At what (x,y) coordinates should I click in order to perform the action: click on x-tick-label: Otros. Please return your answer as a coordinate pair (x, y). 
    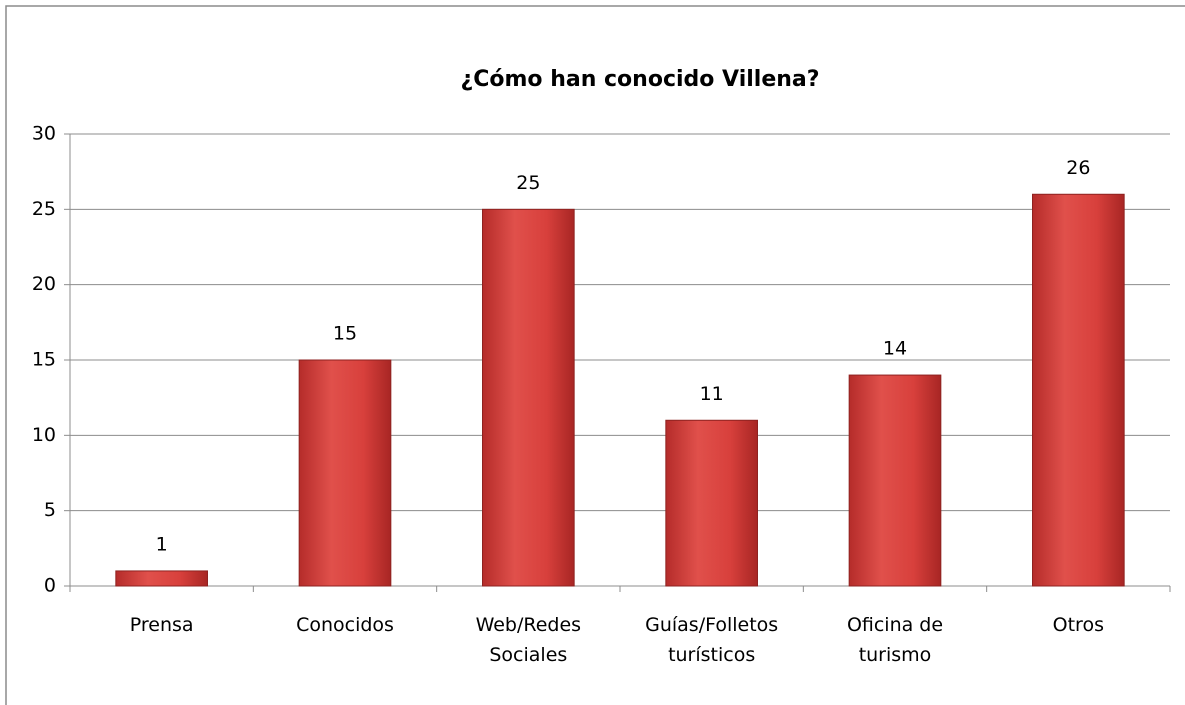
    Looking at the image, I should click on (1078, 625).